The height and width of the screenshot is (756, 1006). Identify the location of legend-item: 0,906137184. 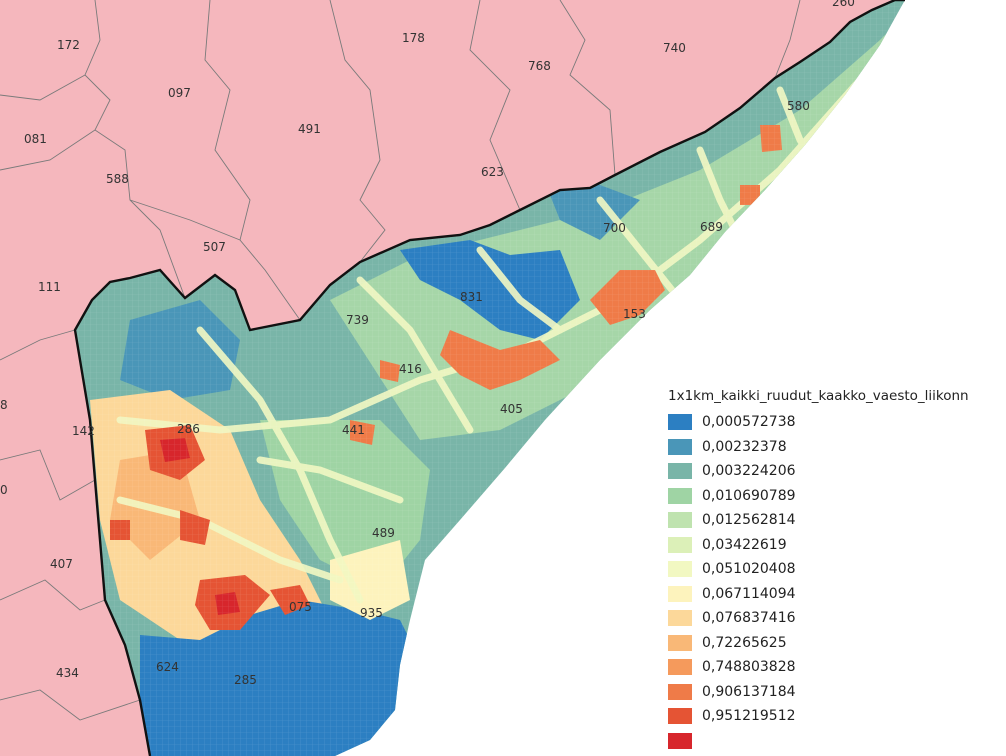
(836, 692).